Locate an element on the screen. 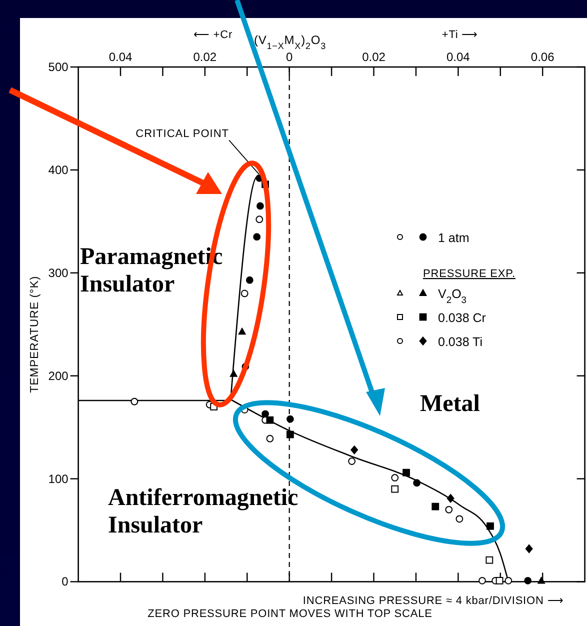  y-tick-label: 300 is located at coordinates (58, 273).